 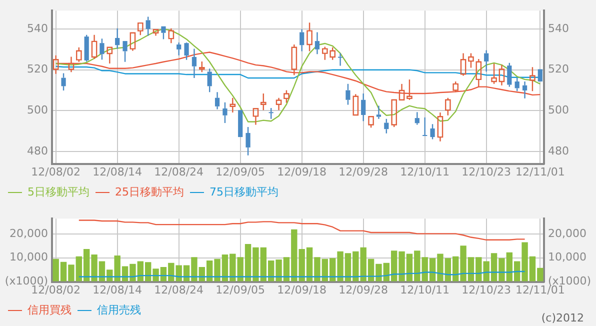 I want to click on y2-tick-label: 500, so click(x=558, y=110).